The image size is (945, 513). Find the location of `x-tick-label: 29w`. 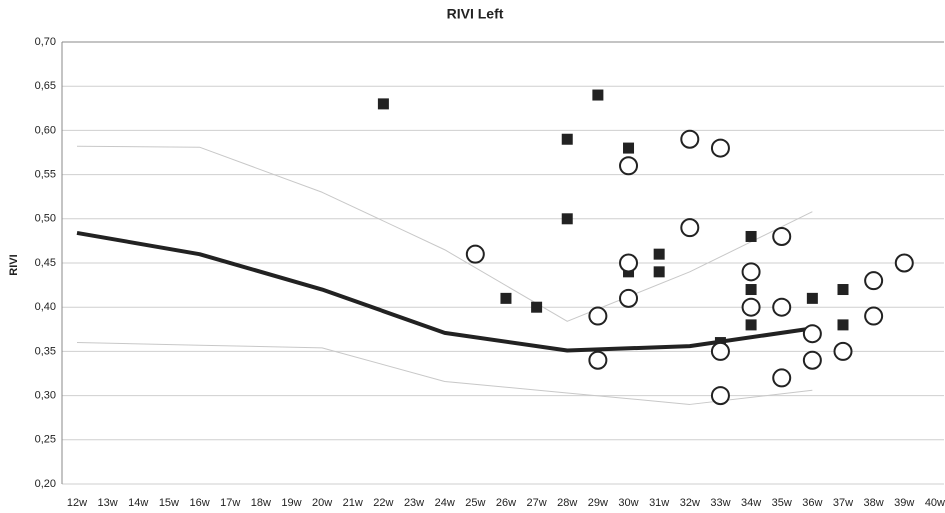

x-tick-label: 29w is located at coordinates (598, 503).